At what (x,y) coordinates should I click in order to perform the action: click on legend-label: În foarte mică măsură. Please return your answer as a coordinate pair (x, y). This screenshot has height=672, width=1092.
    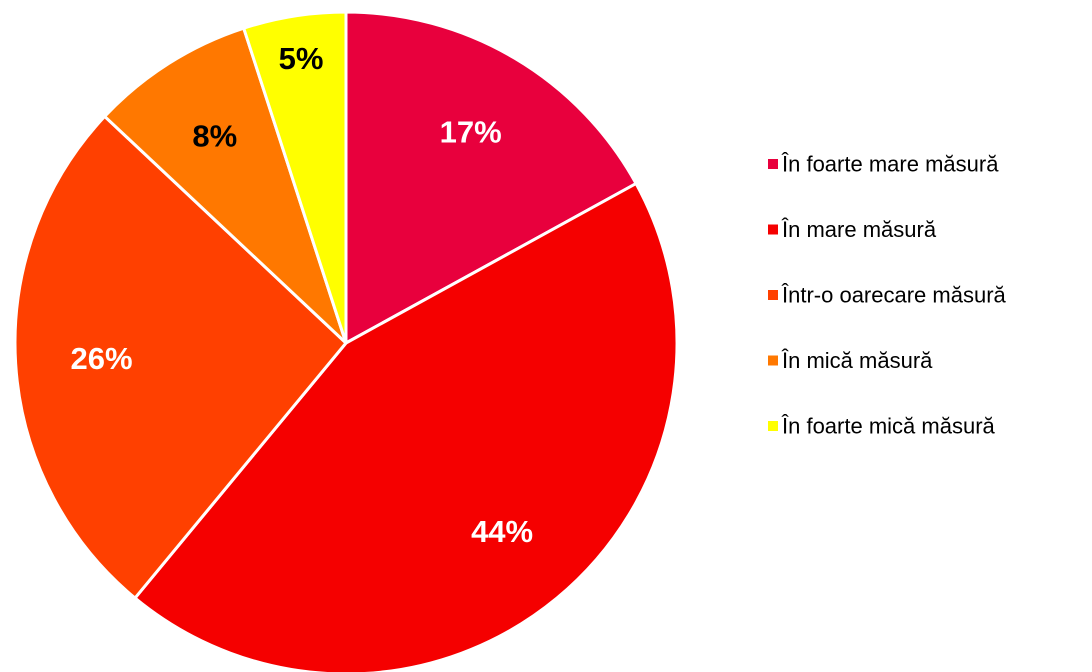
    Looking at the image, I should click on (888, 426).